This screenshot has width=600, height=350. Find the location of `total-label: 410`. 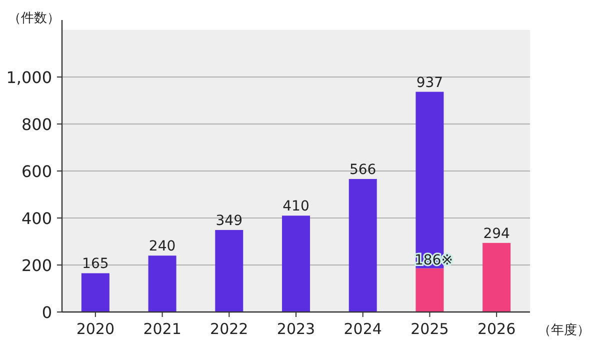

total-label: 410 is located at coordinates (296, 206).